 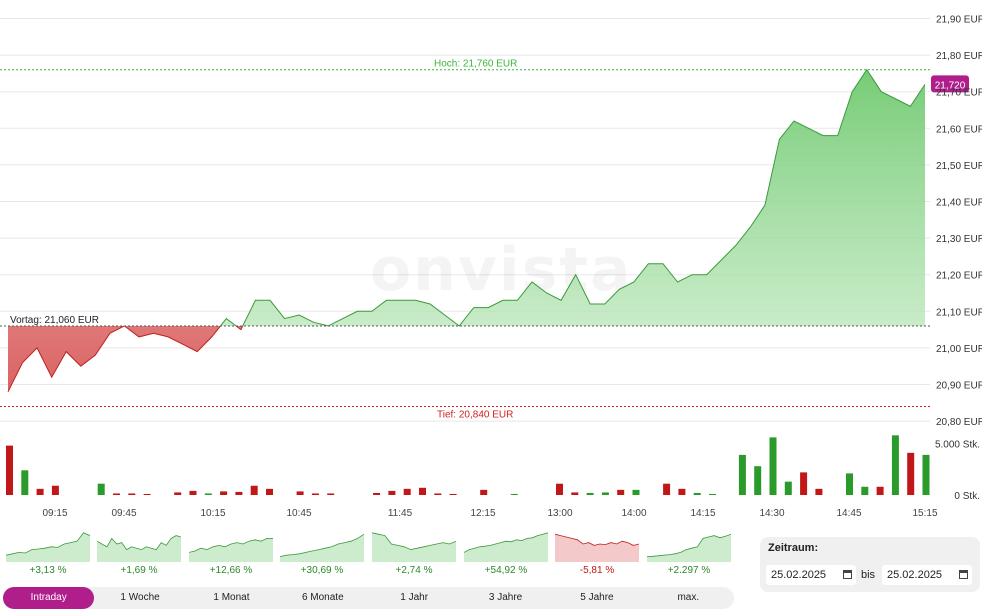 What do you see at coordinates (959, 166) in the screenshot?
I see `y-tick-label: 21,50 EUR` at bounding box center [959, 166].